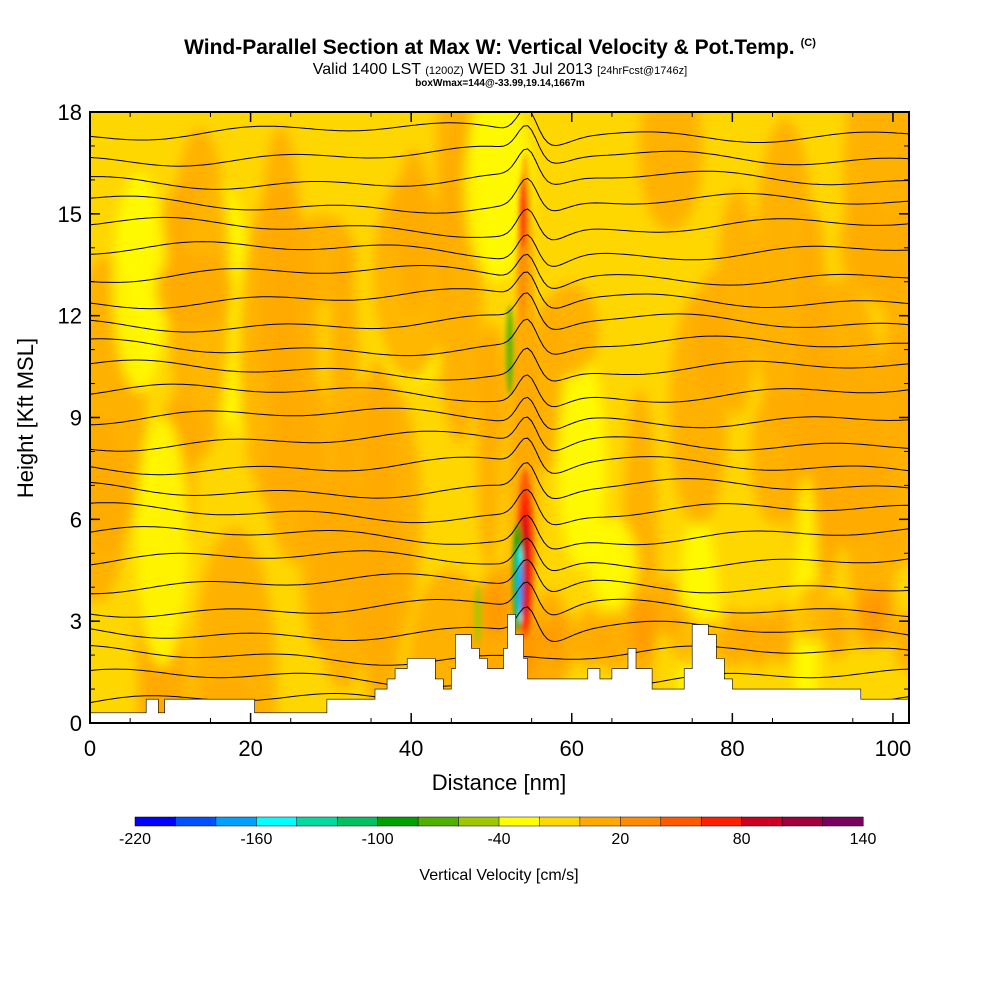 The width and height of the screenshot is (1000, 1000). Describe the element at coordinates (76, 418) in the screenshot. I see `y-tick-label: 9` at that location.